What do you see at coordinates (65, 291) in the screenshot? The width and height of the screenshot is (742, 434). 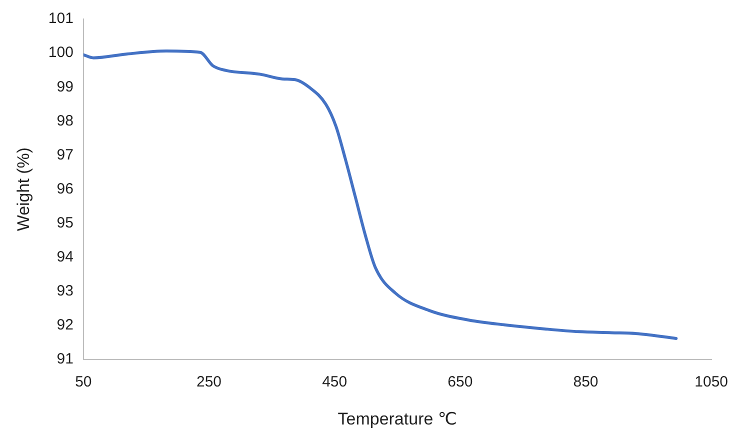 I see `y-tick-label: 93` at bounding box center [65, 291].